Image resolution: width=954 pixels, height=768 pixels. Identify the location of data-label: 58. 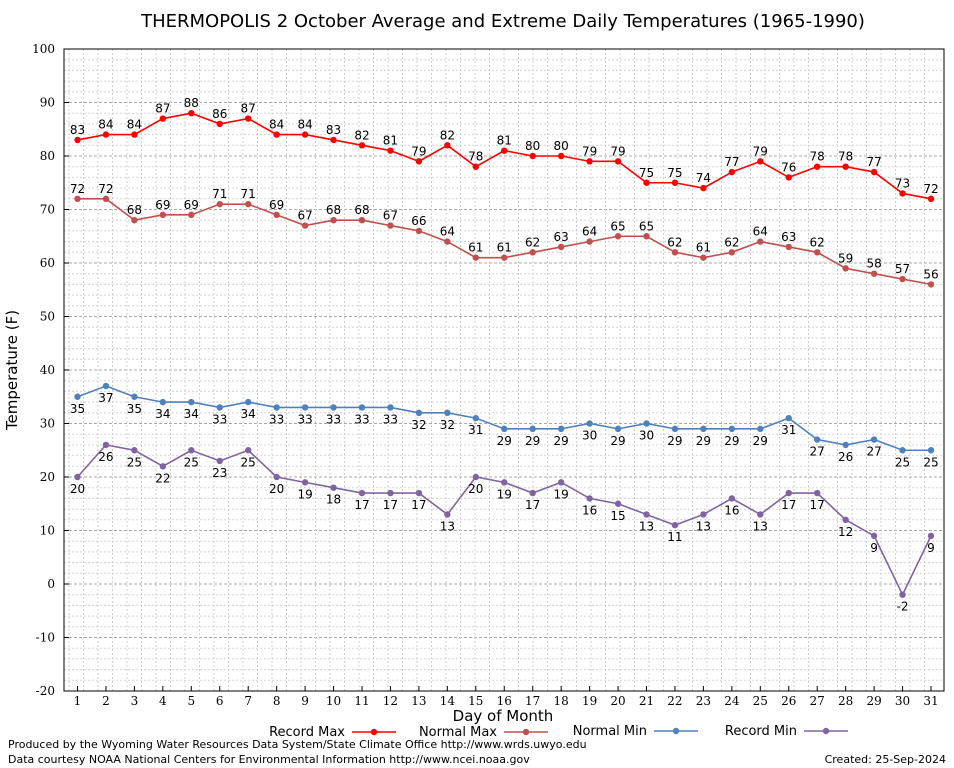
(873, 264).